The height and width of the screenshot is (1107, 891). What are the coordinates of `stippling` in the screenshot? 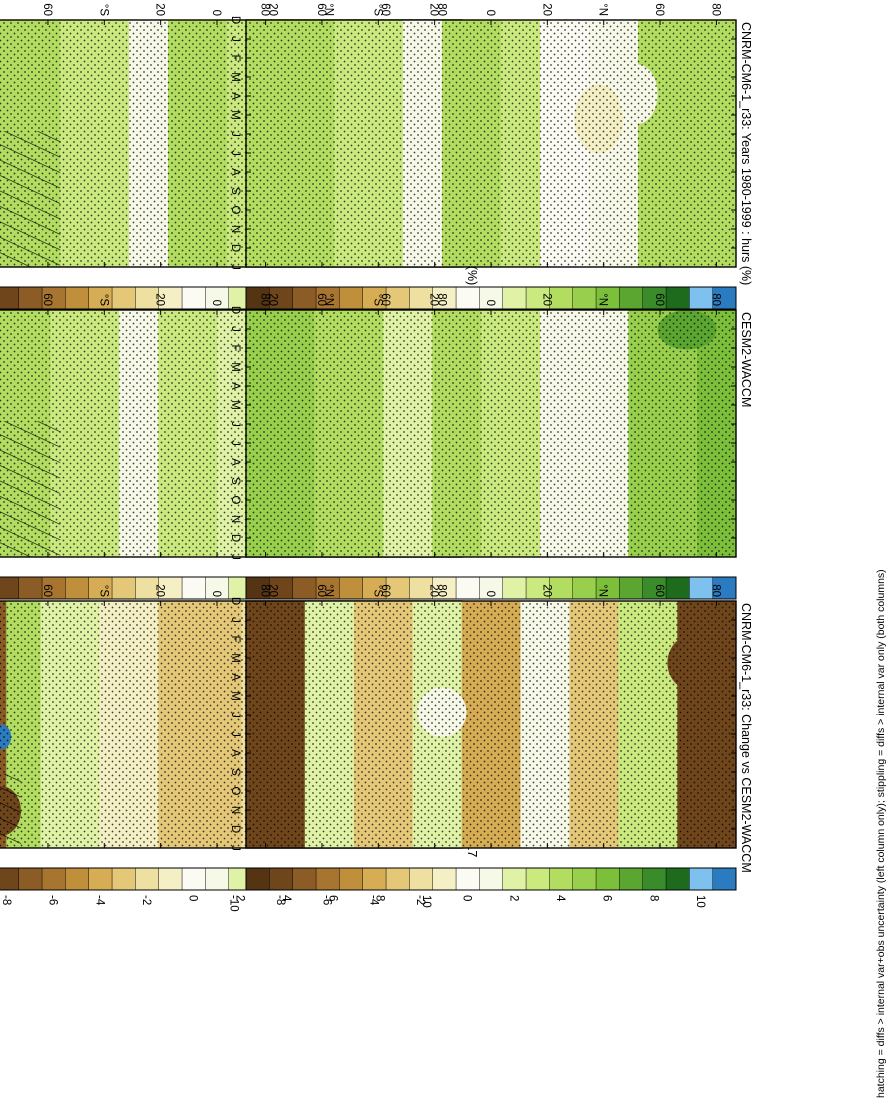 It's located at (491, 143).